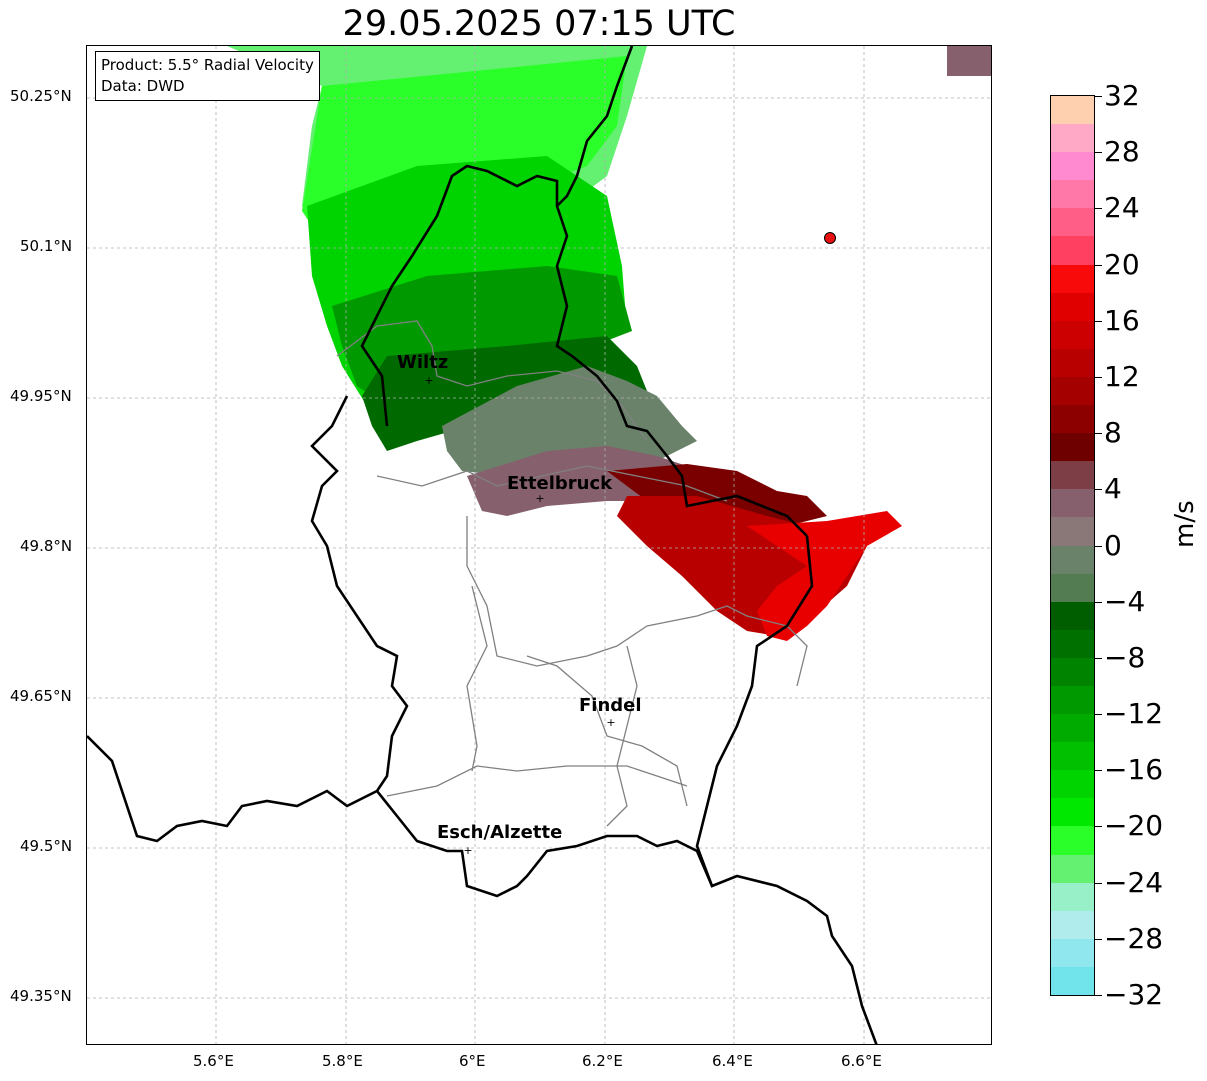 Image resolution: width=1207 pixels, height=1081 pixels. What do you see at coordinates (602, 1061) in the screenshot?
I see `lon-tick-label: 6.2°E` at bounding box center [602, 1061].